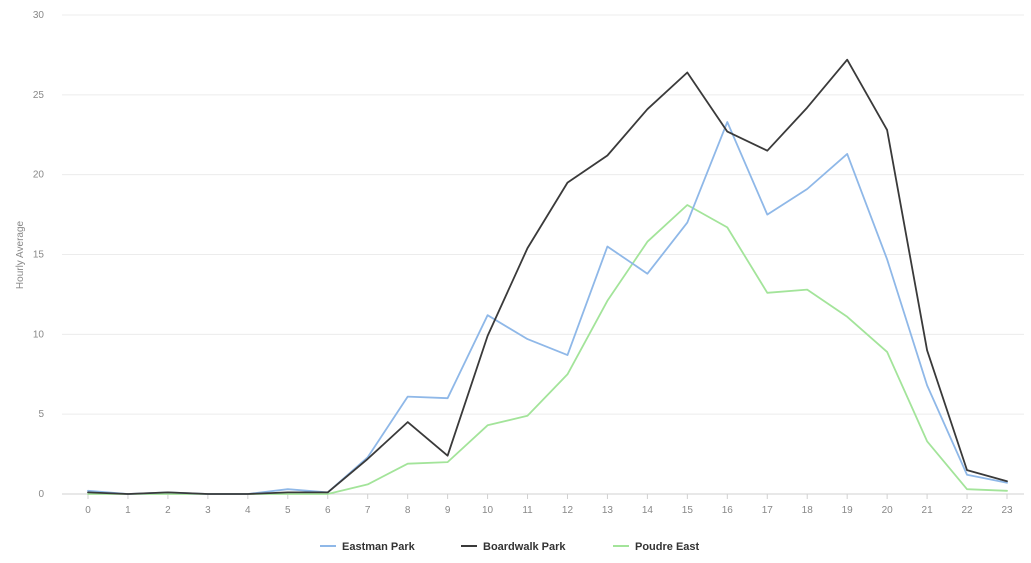 Image resolution: width=1031 pixels, height=563 pixels. What do you see at coordinates (39, 334) in the screenshot?
I see `y-tick-label: 10` at bounding box center [39, 334].